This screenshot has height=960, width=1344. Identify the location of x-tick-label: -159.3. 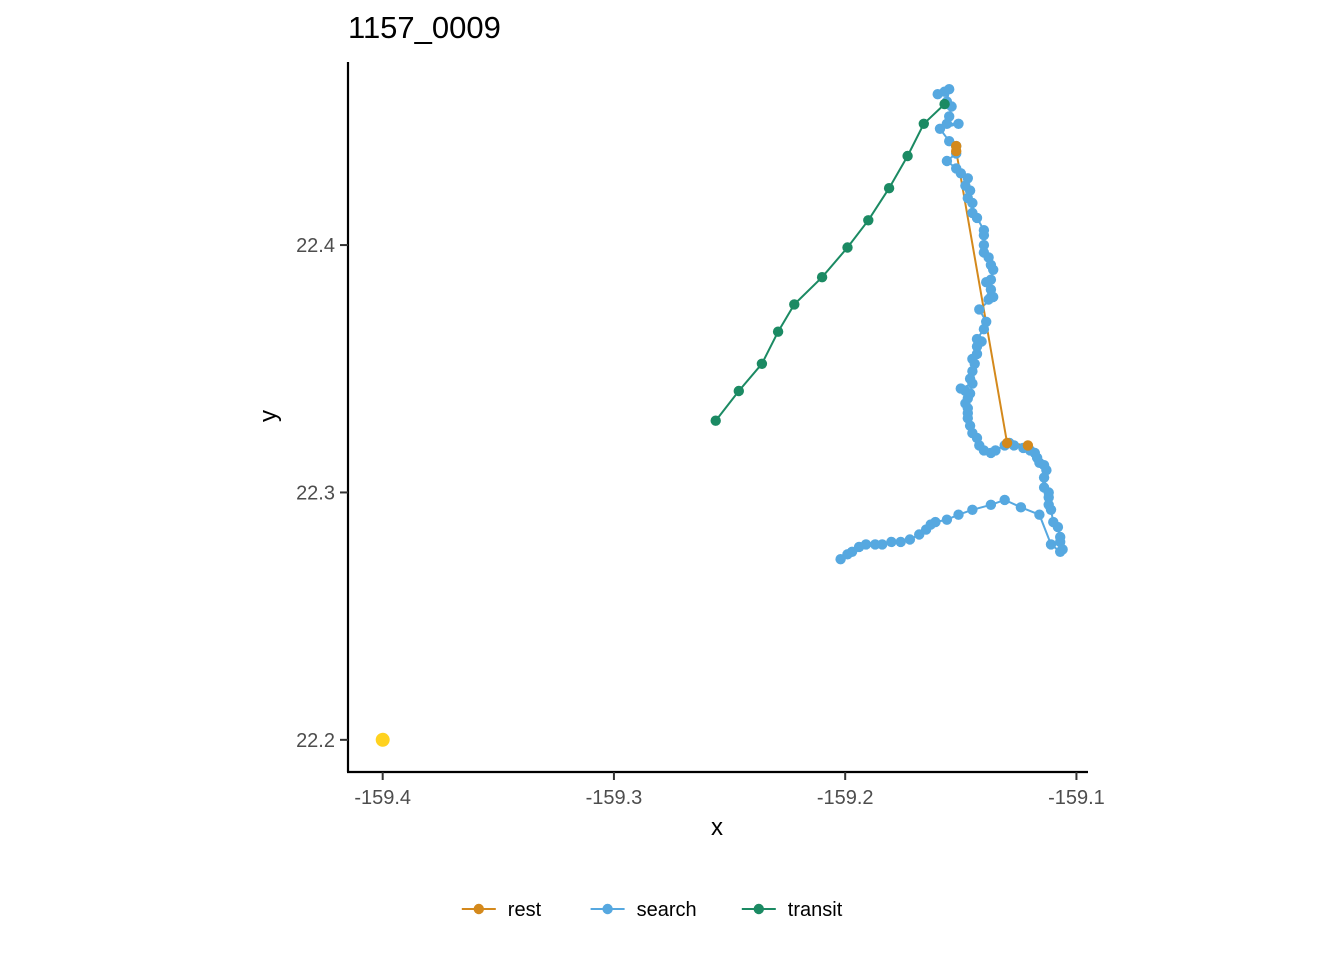
(614, 798).